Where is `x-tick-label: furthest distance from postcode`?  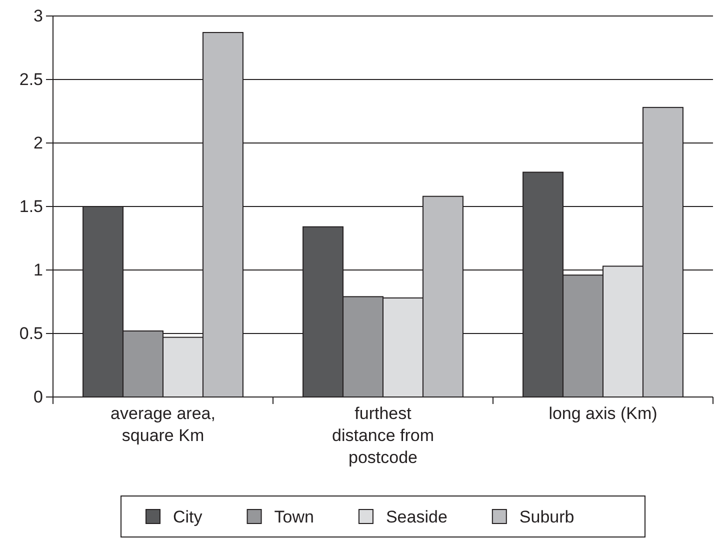
x-tick-label: furthest distance from postcode is located at coordinates (383, 436).